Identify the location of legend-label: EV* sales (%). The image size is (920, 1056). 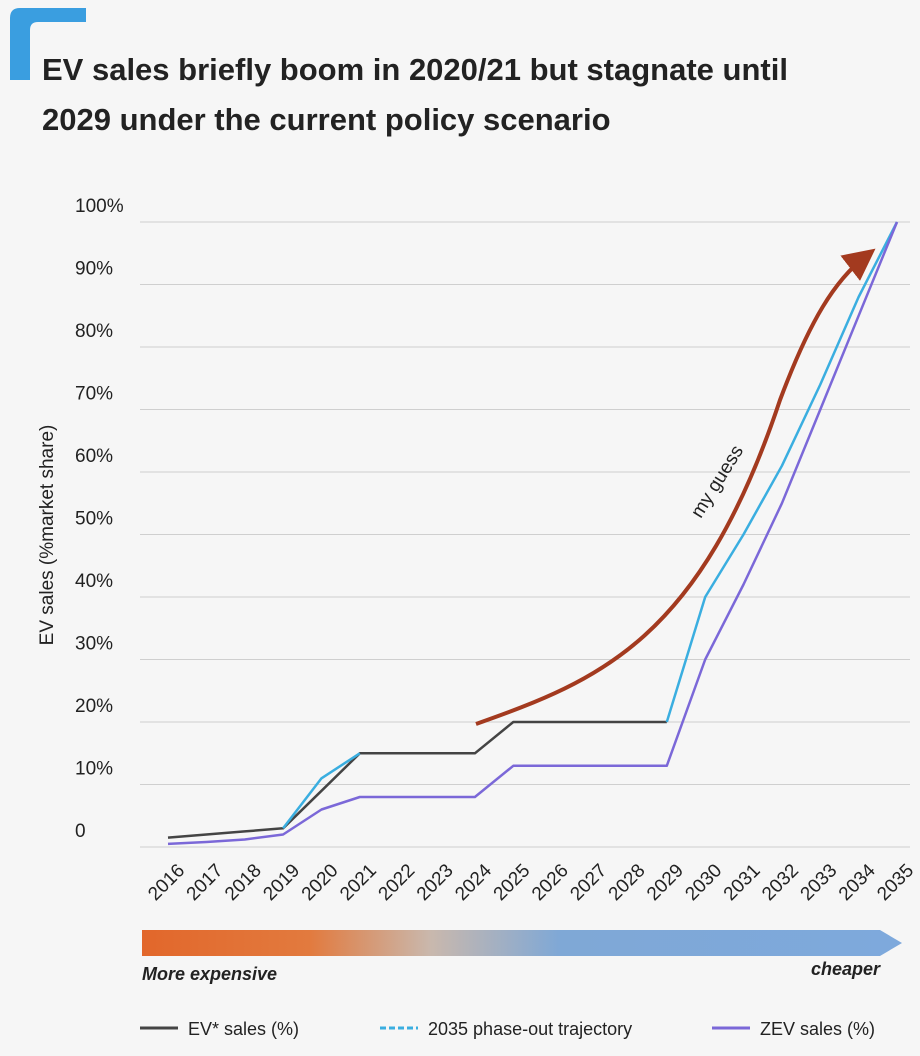
(243, 1029).